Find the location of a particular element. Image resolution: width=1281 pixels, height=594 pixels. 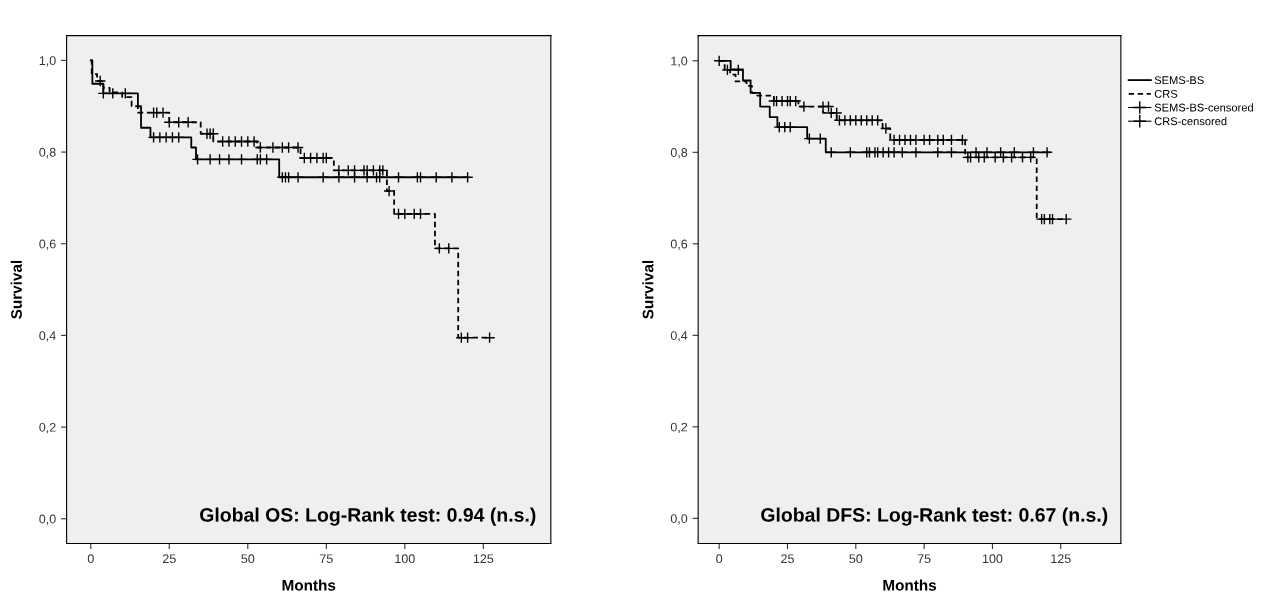

legend-label: SEMS-BS-censored is located at coordinates (1203, 107).